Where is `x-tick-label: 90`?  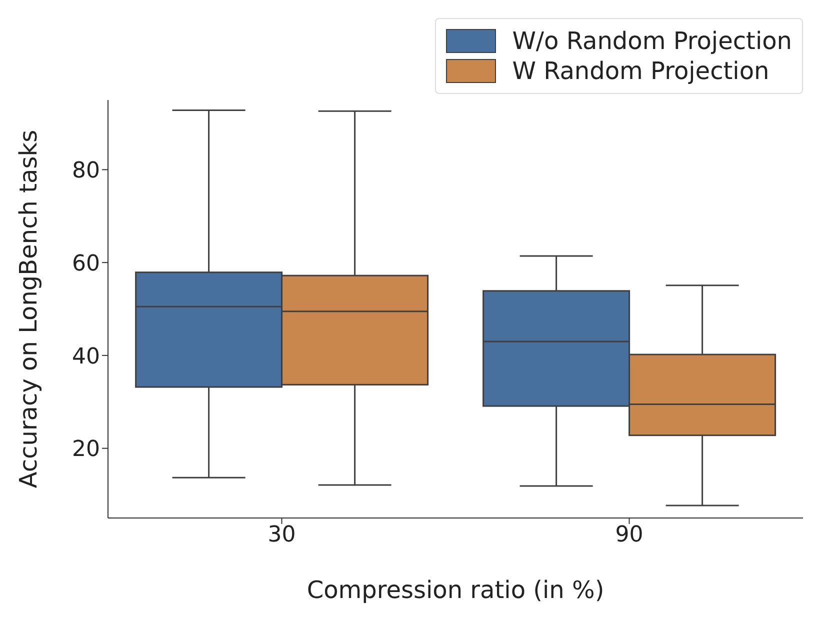 x-tick-label: 90 is located at coordinates (629, 535).